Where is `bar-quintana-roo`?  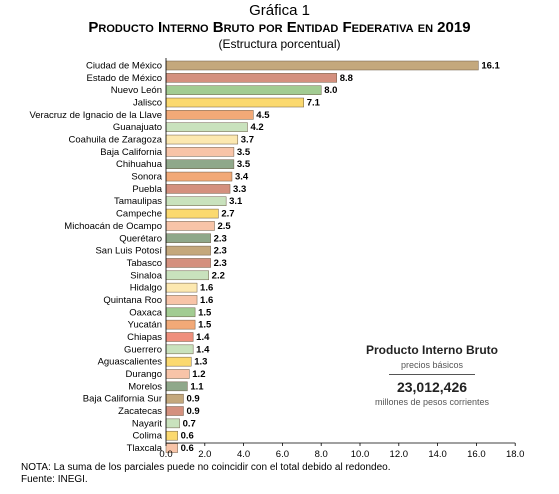
bar-quintana-roo is located at coordinates (181, 300).